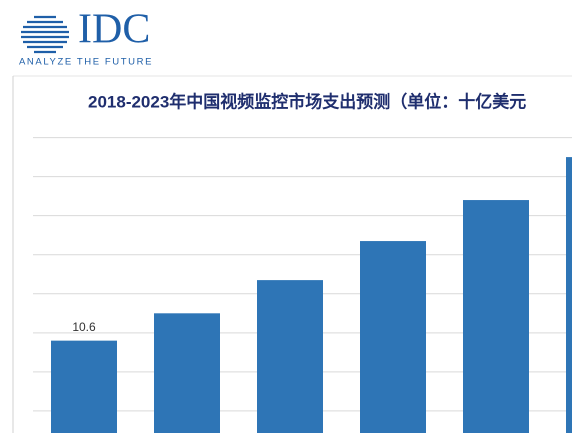 The image size is (572, 433). Describe the element at coordinates (307, 101) in the screenshot. I see `chart-title: 2018-2023年中国视频监控市场支出预测（单位：十亿美元` at that location.